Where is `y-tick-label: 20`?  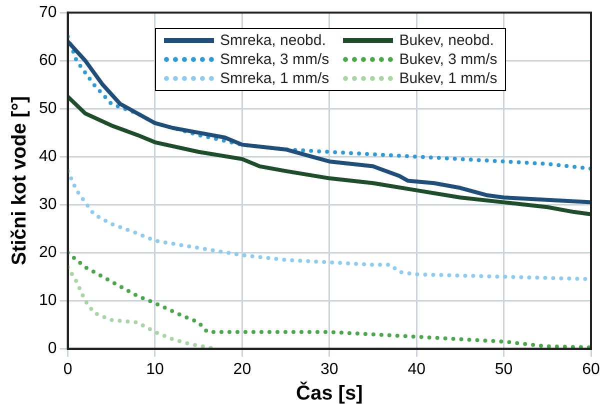
y-tick-label: 20 is located at coordinates (48, 253).